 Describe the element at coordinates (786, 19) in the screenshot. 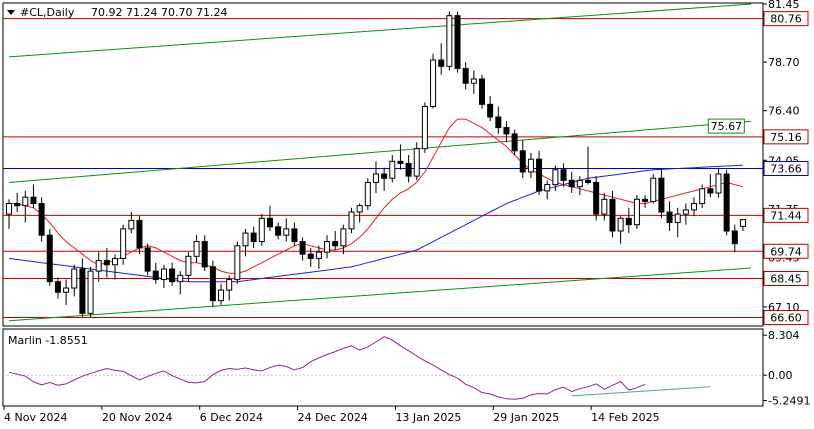

I see `level-label: 80.76` at that location.